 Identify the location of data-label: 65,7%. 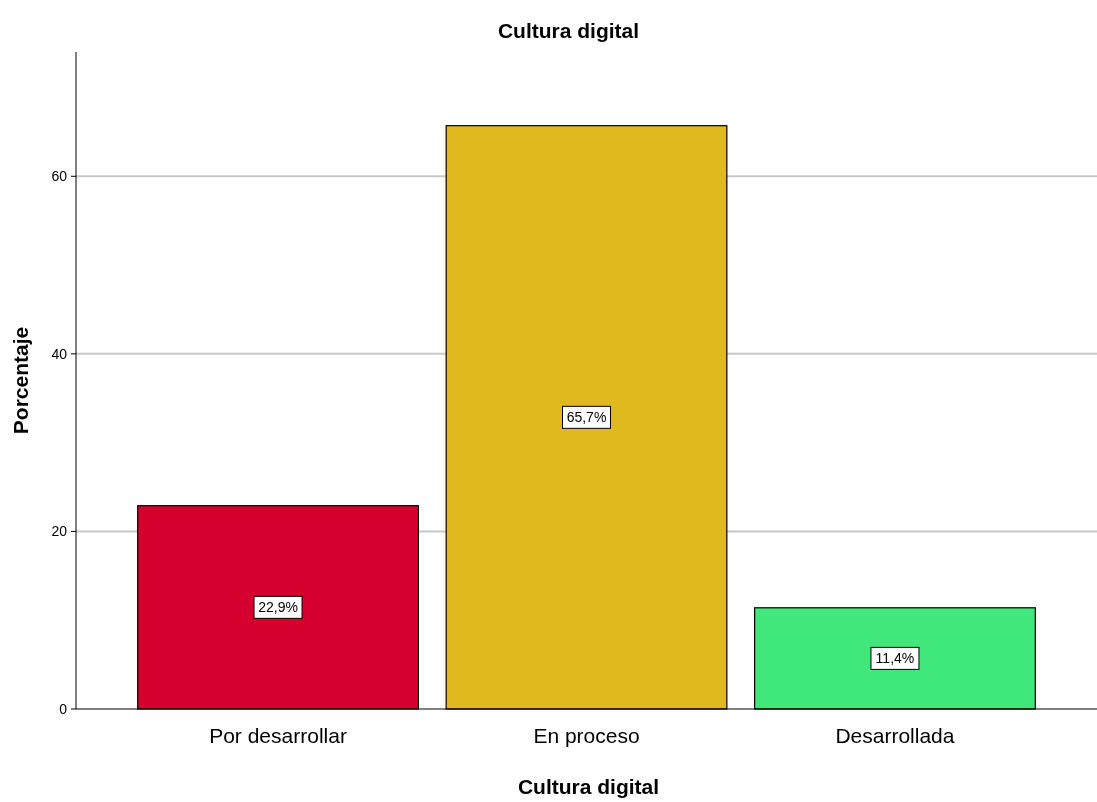
(586, 417).